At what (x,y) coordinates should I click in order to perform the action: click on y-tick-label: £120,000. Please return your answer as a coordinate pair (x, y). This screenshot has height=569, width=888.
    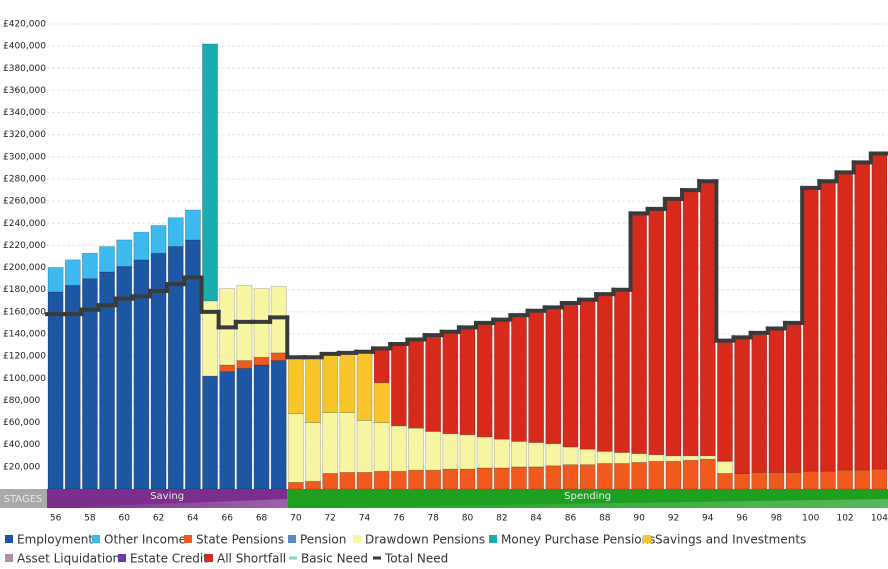
    Looking at the image, I should click on (24, 357).